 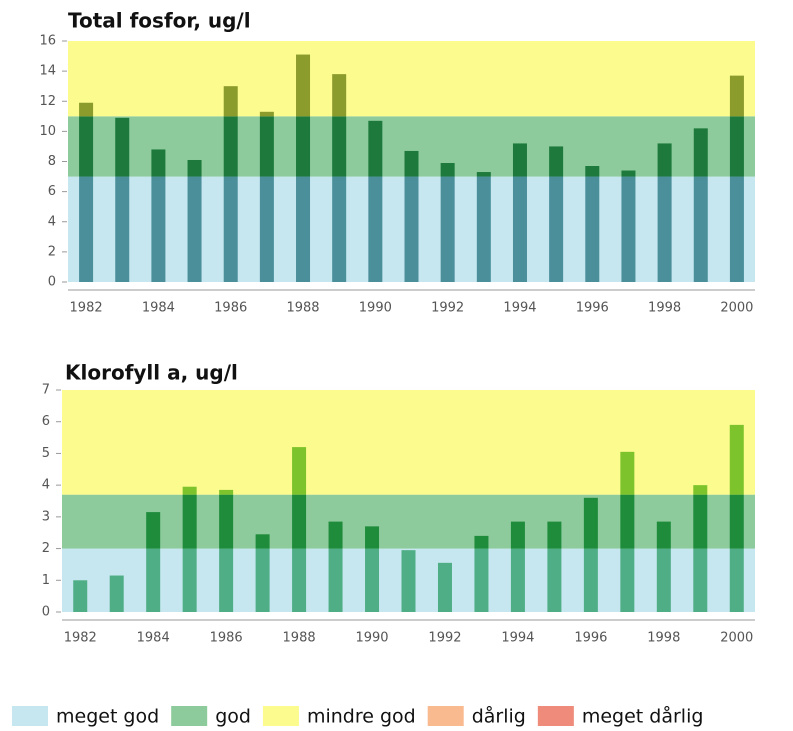 What do you see at coordinates (736, 308) in the screenshot?
I see `x-tick-label: 2000` at bounding box center [736, 308].